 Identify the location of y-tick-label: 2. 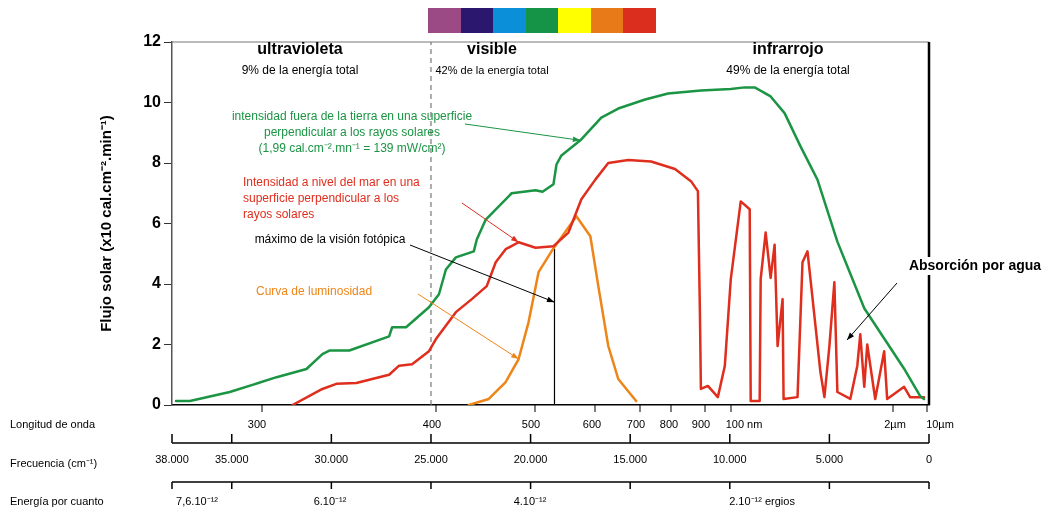
(157, 343).